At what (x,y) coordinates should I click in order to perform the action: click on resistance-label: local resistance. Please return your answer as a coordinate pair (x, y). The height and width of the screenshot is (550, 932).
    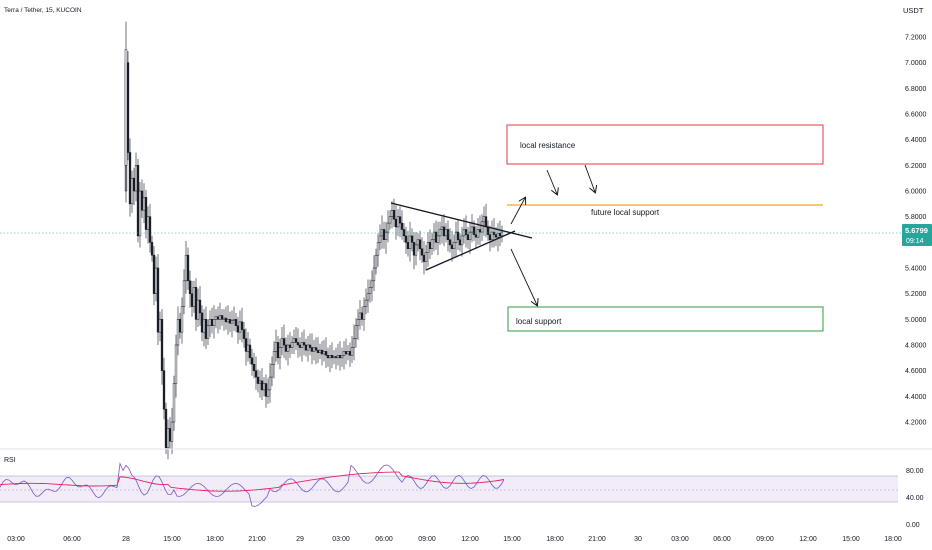
    Looking at the image, I should click on (548, 145).